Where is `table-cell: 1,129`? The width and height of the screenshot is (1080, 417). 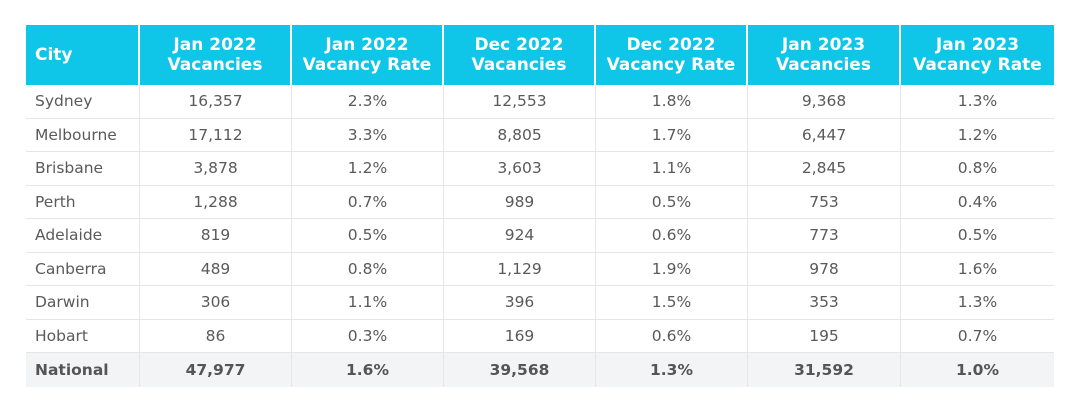 table-cell: 1,129 is located at coordinates (520, 269).